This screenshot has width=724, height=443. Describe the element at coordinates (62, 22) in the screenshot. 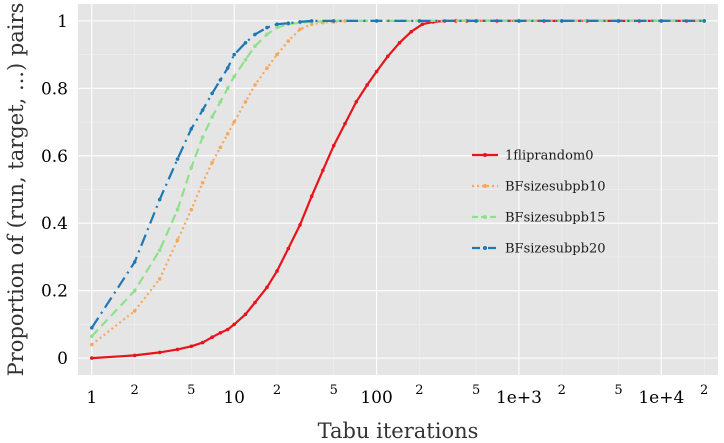

I see `y-tick-label: 1` at that location.